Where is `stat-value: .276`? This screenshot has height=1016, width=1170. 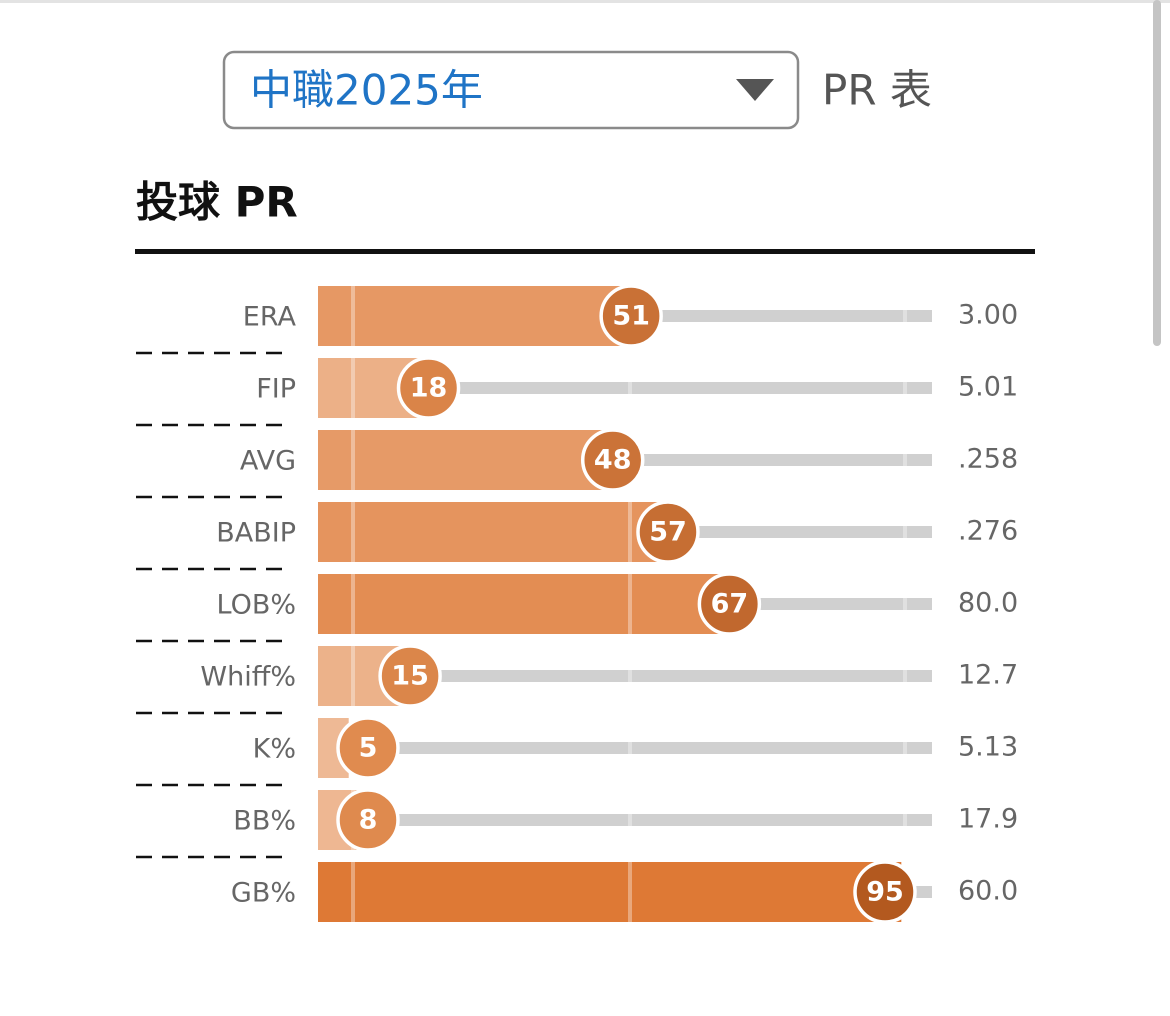 stat-value: .276 is located at coordinates (988, 531).